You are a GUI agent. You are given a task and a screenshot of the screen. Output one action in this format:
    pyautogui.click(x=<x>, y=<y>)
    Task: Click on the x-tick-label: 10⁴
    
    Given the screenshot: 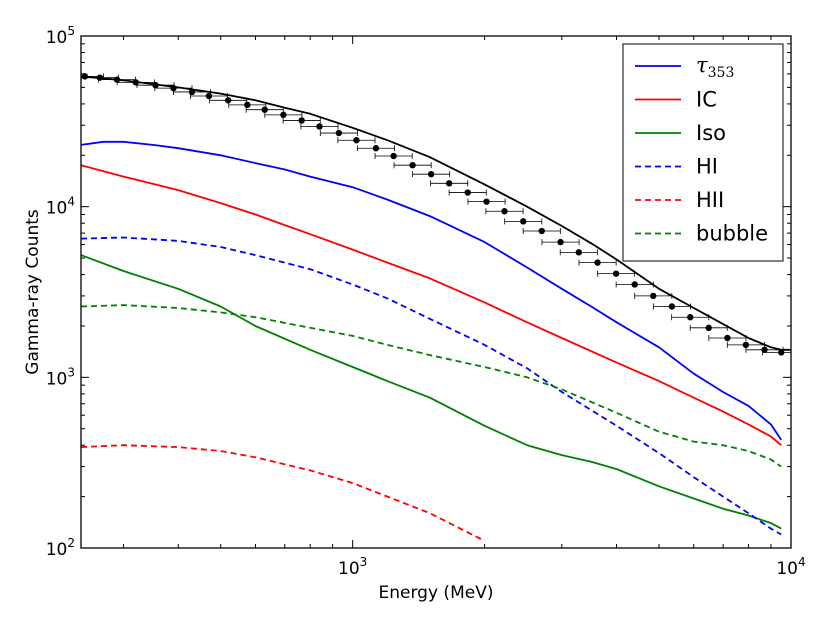 What is the action you would take?
    pyautogui.click(x=790, y=567)
    